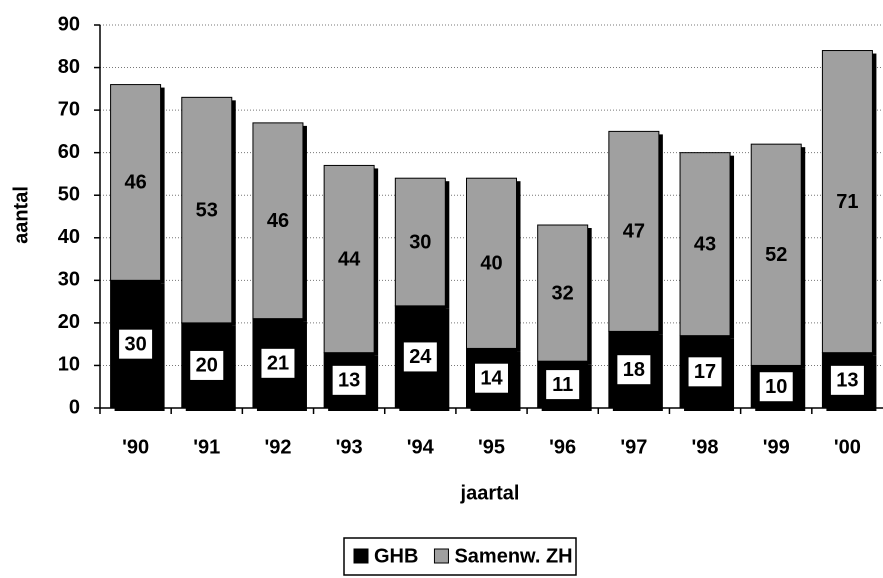 The height and width of the screenshot is (578, 883). I want to click on value-label: 17, so click(705, 372).